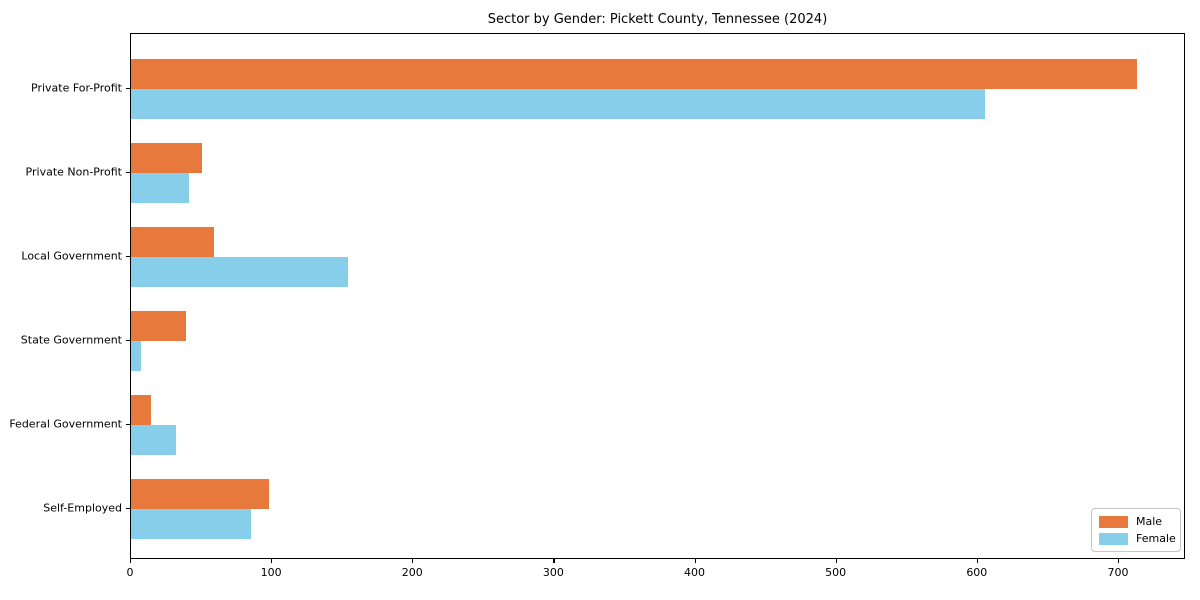 The width and height of the screenshot is (1200, 600). What do you see at coordinates (76, 88) in the screenshot?
I see `y-category-label: Private For-Profit` at bounding box center [76, 88].